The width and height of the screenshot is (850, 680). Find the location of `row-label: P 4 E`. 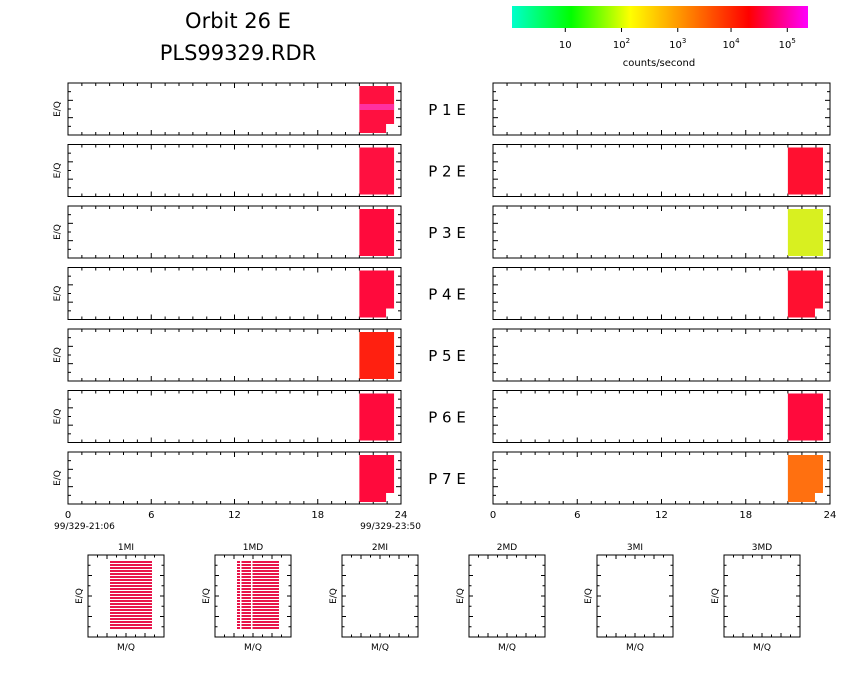

row-label: P 4 E is located at coordinates (447, 295).